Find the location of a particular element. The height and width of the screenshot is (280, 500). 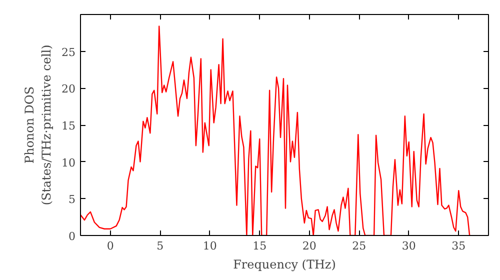

y-tick-label: 25 is located at coordinates (69, 52).